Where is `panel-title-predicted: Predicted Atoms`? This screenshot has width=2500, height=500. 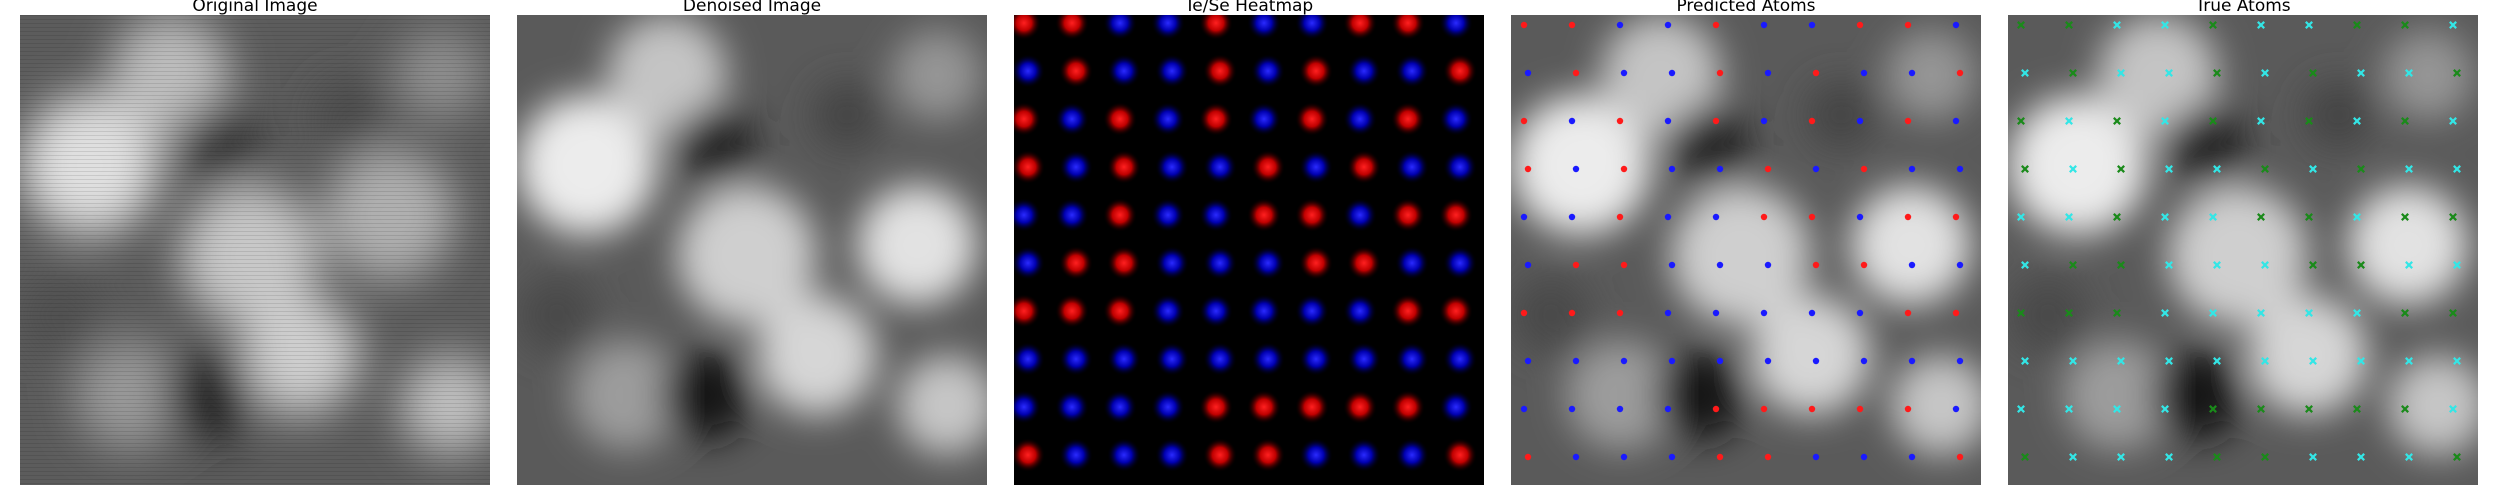 panel-title-predicted: Predicted Atoms is located at coordinates (1746, 7).